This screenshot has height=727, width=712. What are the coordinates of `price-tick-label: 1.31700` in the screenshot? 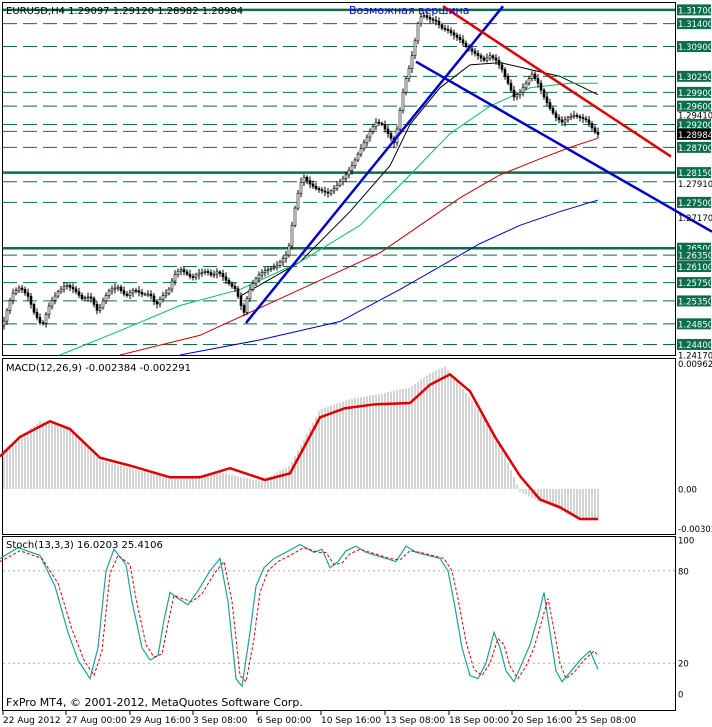 It's located at (695, 11).